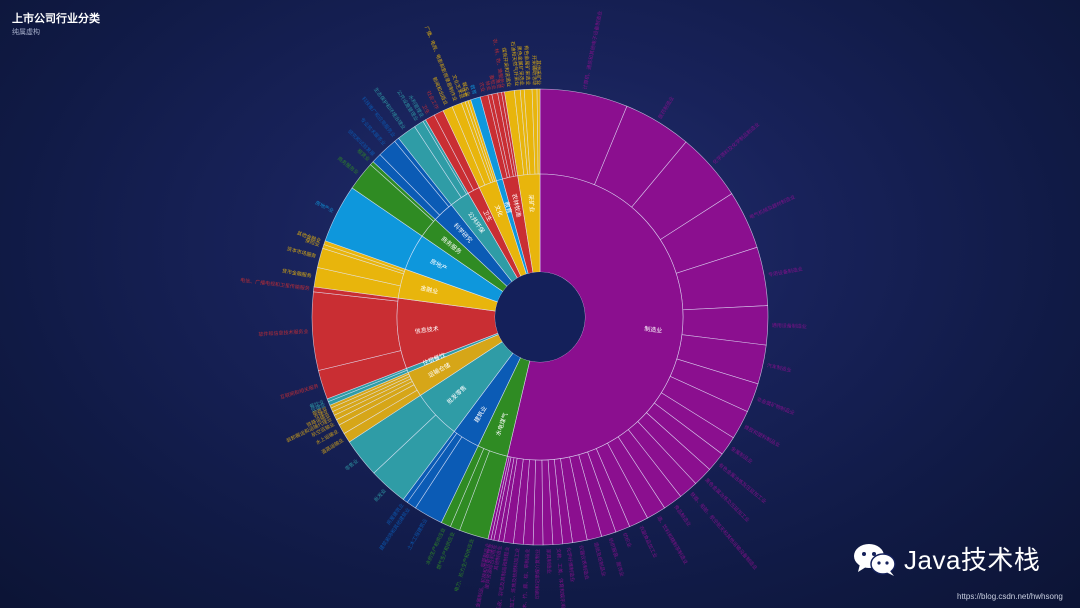 The width and height of the screenshot is (1080, 608). I want to click on leaf-label-8-0: 房地产业, so click(324, 206).